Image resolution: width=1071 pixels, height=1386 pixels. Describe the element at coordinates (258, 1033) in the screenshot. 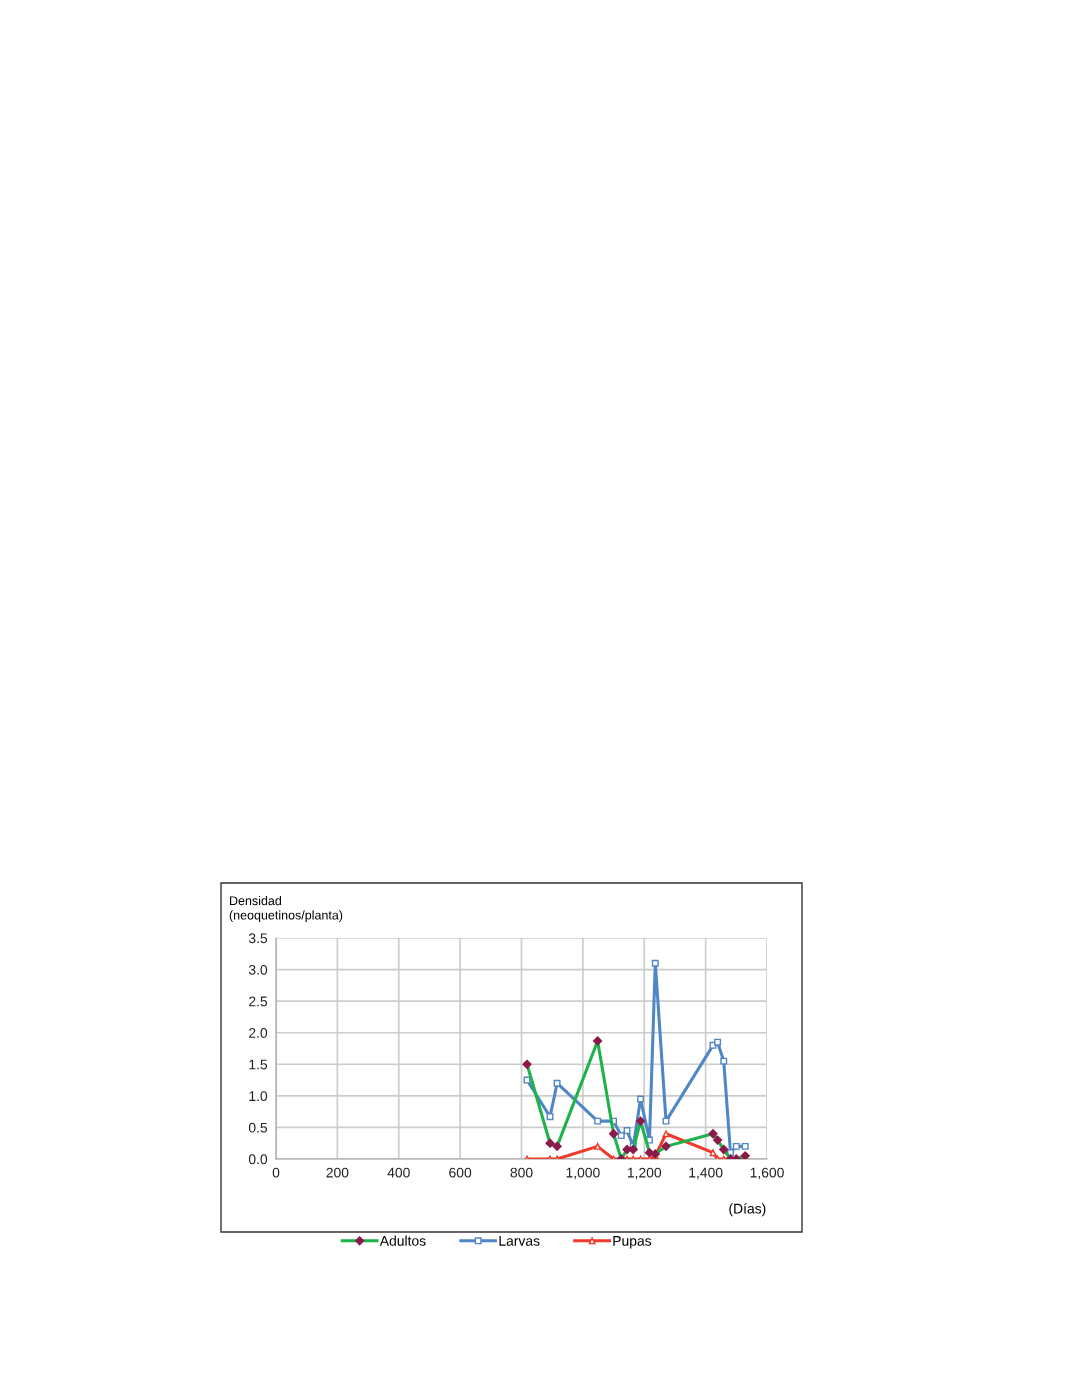

I see `y-tick-label: 2.0` at that location.